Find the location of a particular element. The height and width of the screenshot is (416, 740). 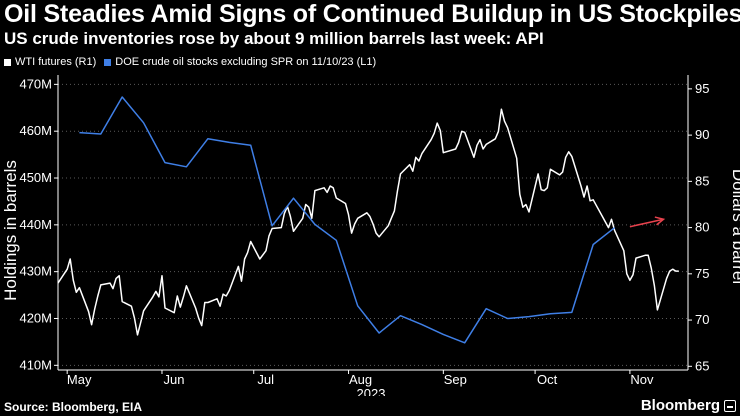

x-tick-label: Sep is located at coordinates (455, 379).